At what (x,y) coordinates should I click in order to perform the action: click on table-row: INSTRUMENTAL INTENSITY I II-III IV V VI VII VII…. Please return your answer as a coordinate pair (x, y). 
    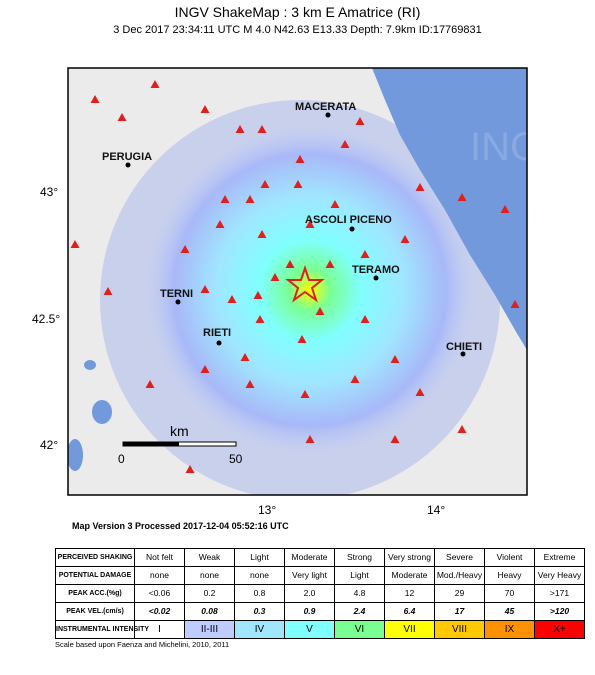
    Looking at the image, I should click on (320, 629).